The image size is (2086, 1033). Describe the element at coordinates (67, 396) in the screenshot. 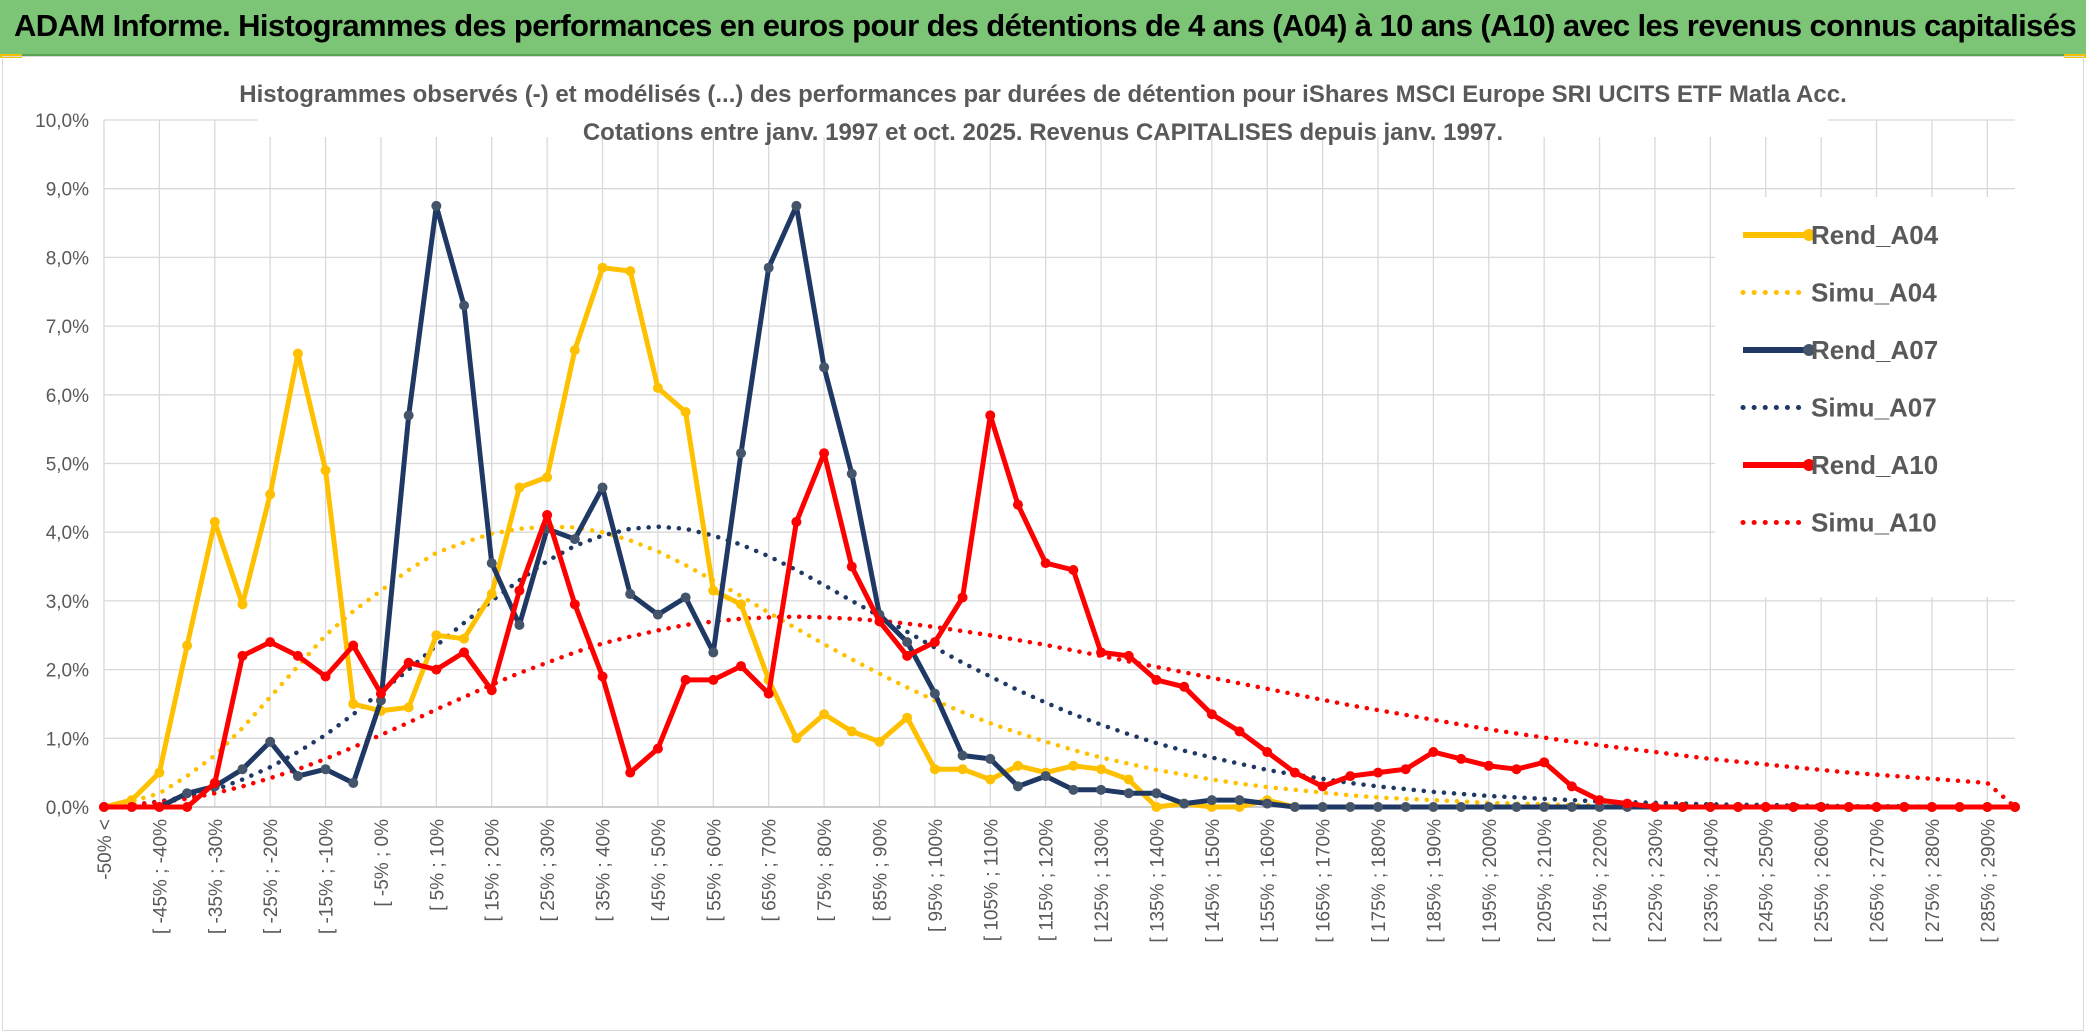

I see `y-tick-label: 6,0%` at that location.